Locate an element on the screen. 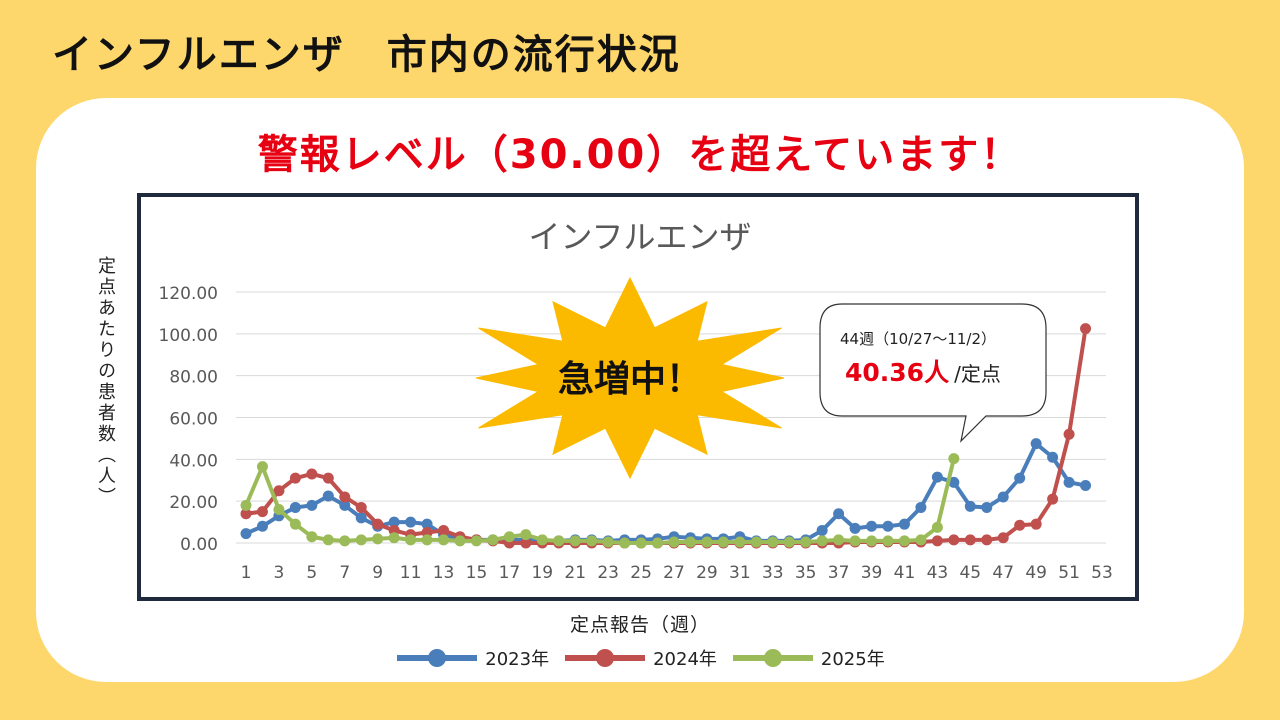 The width and height of the screenshot is (1280, 720). legend: 2023年 2024年 2025年 is located at coordinates (640, 658).